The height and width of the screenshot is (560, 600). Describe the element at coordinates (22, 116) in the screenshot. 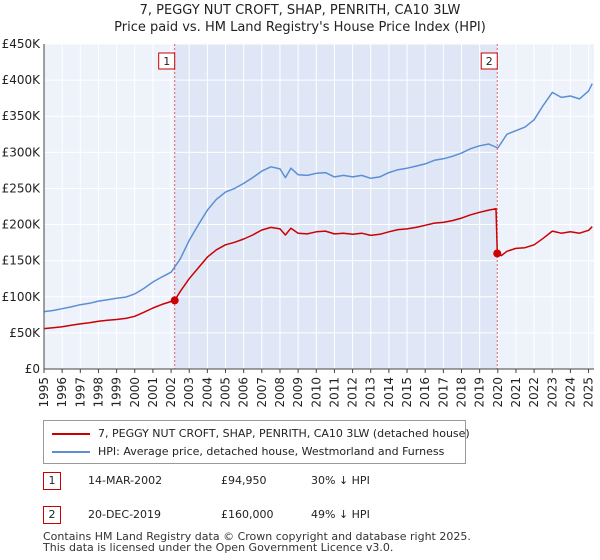

I see `y-tick-label: £350K` at that location.